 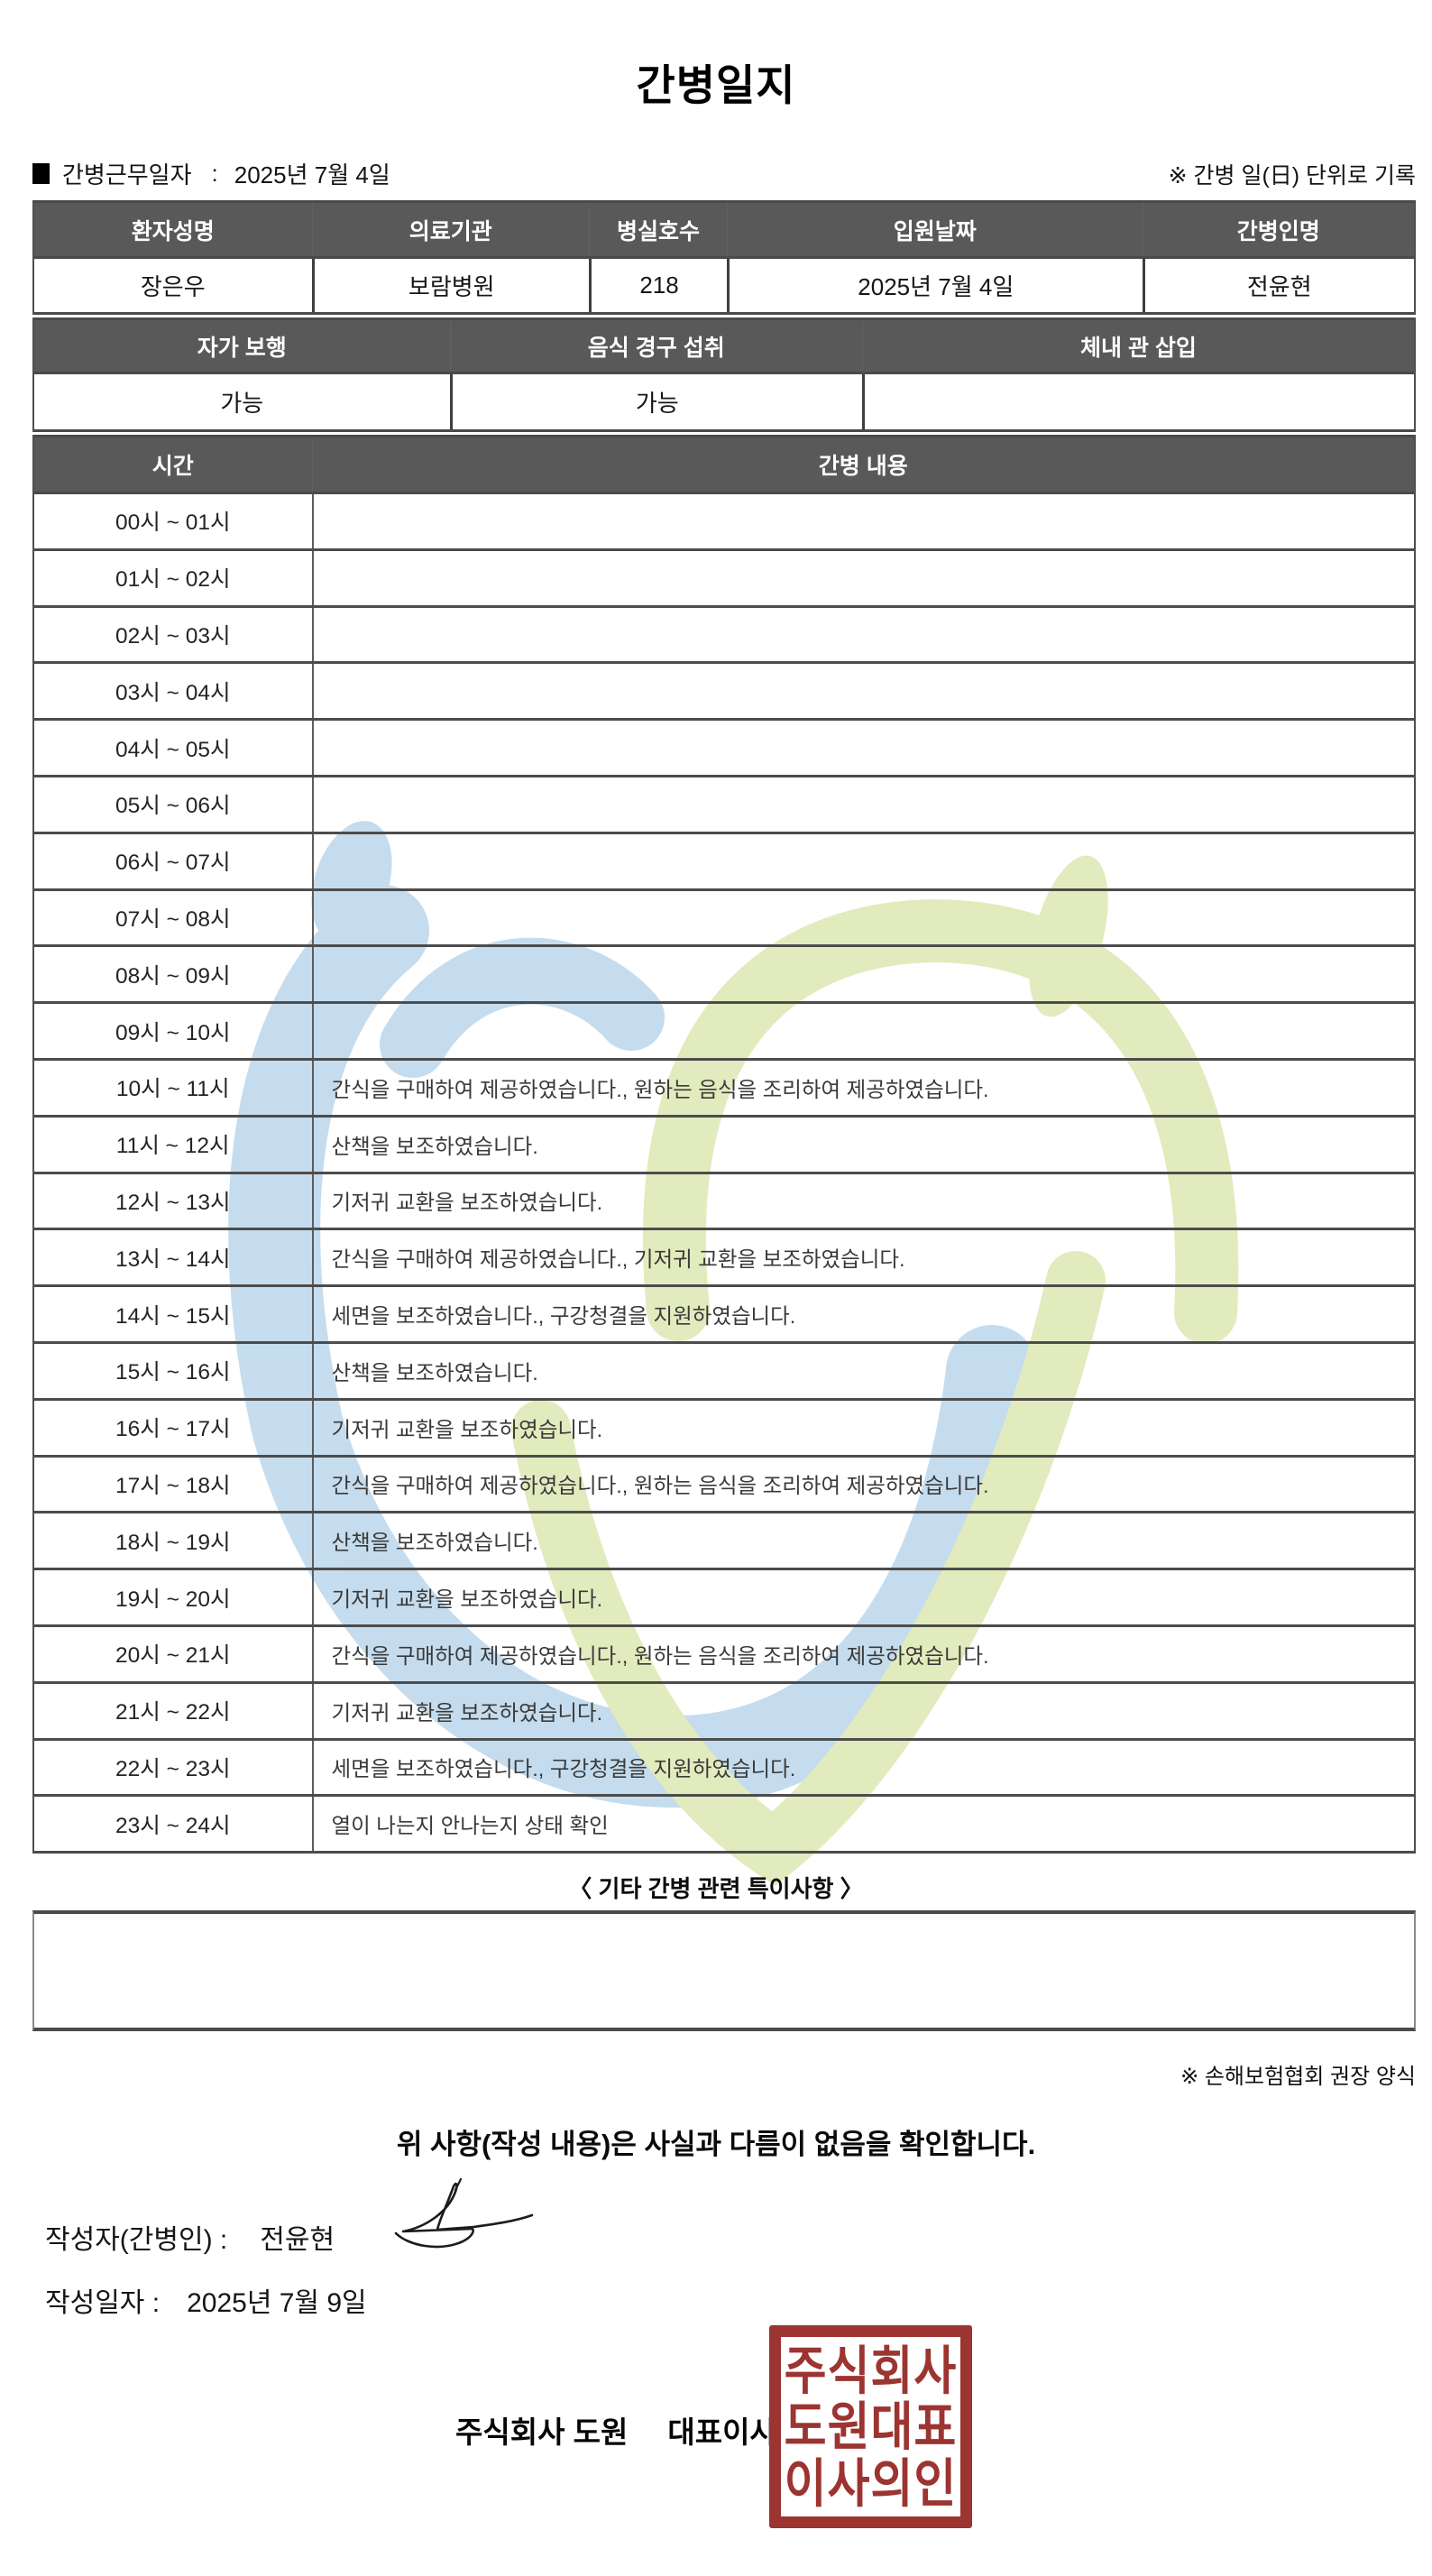 What do you see at coordinates (173, 919) in the screenshot?
I see `care-row-time: 07시 ~ 08시` at bounding box center [173, 919].